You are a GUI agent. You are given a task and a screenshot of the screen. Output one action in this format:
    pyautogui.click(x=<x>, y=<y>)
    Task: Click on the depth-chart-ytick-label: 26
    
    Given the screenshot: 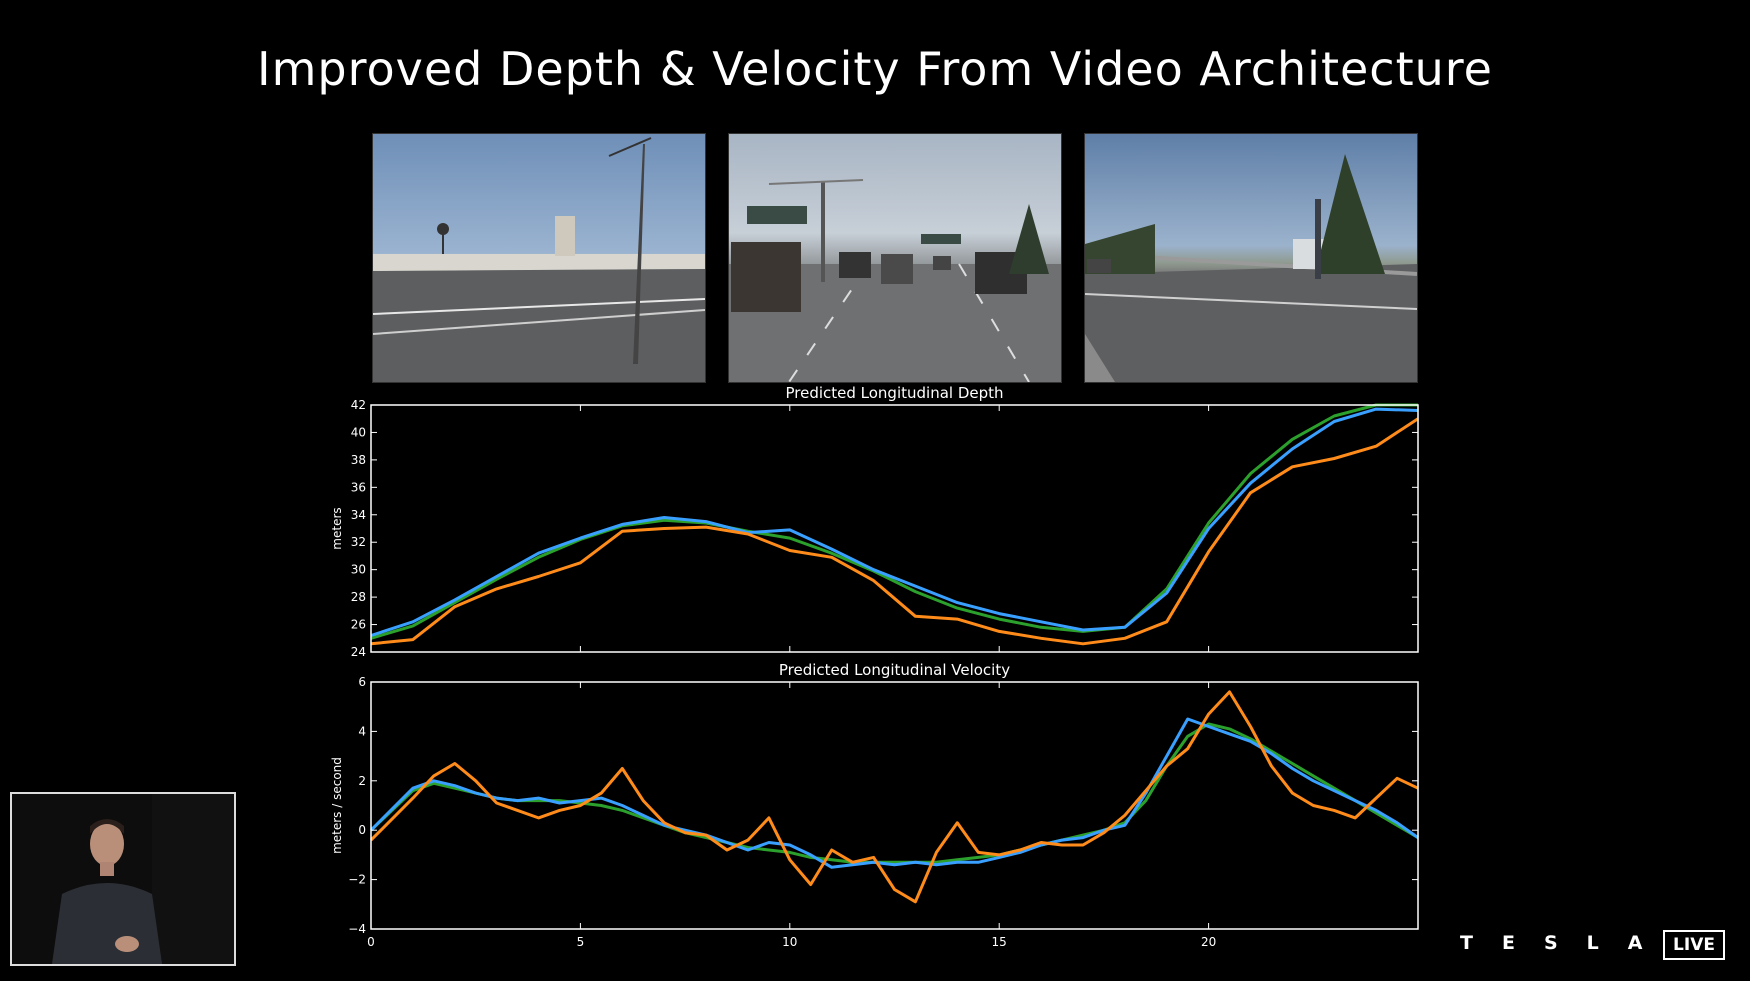 What is the action you would take?
    pyautogui.click(x=358, y=625)
    